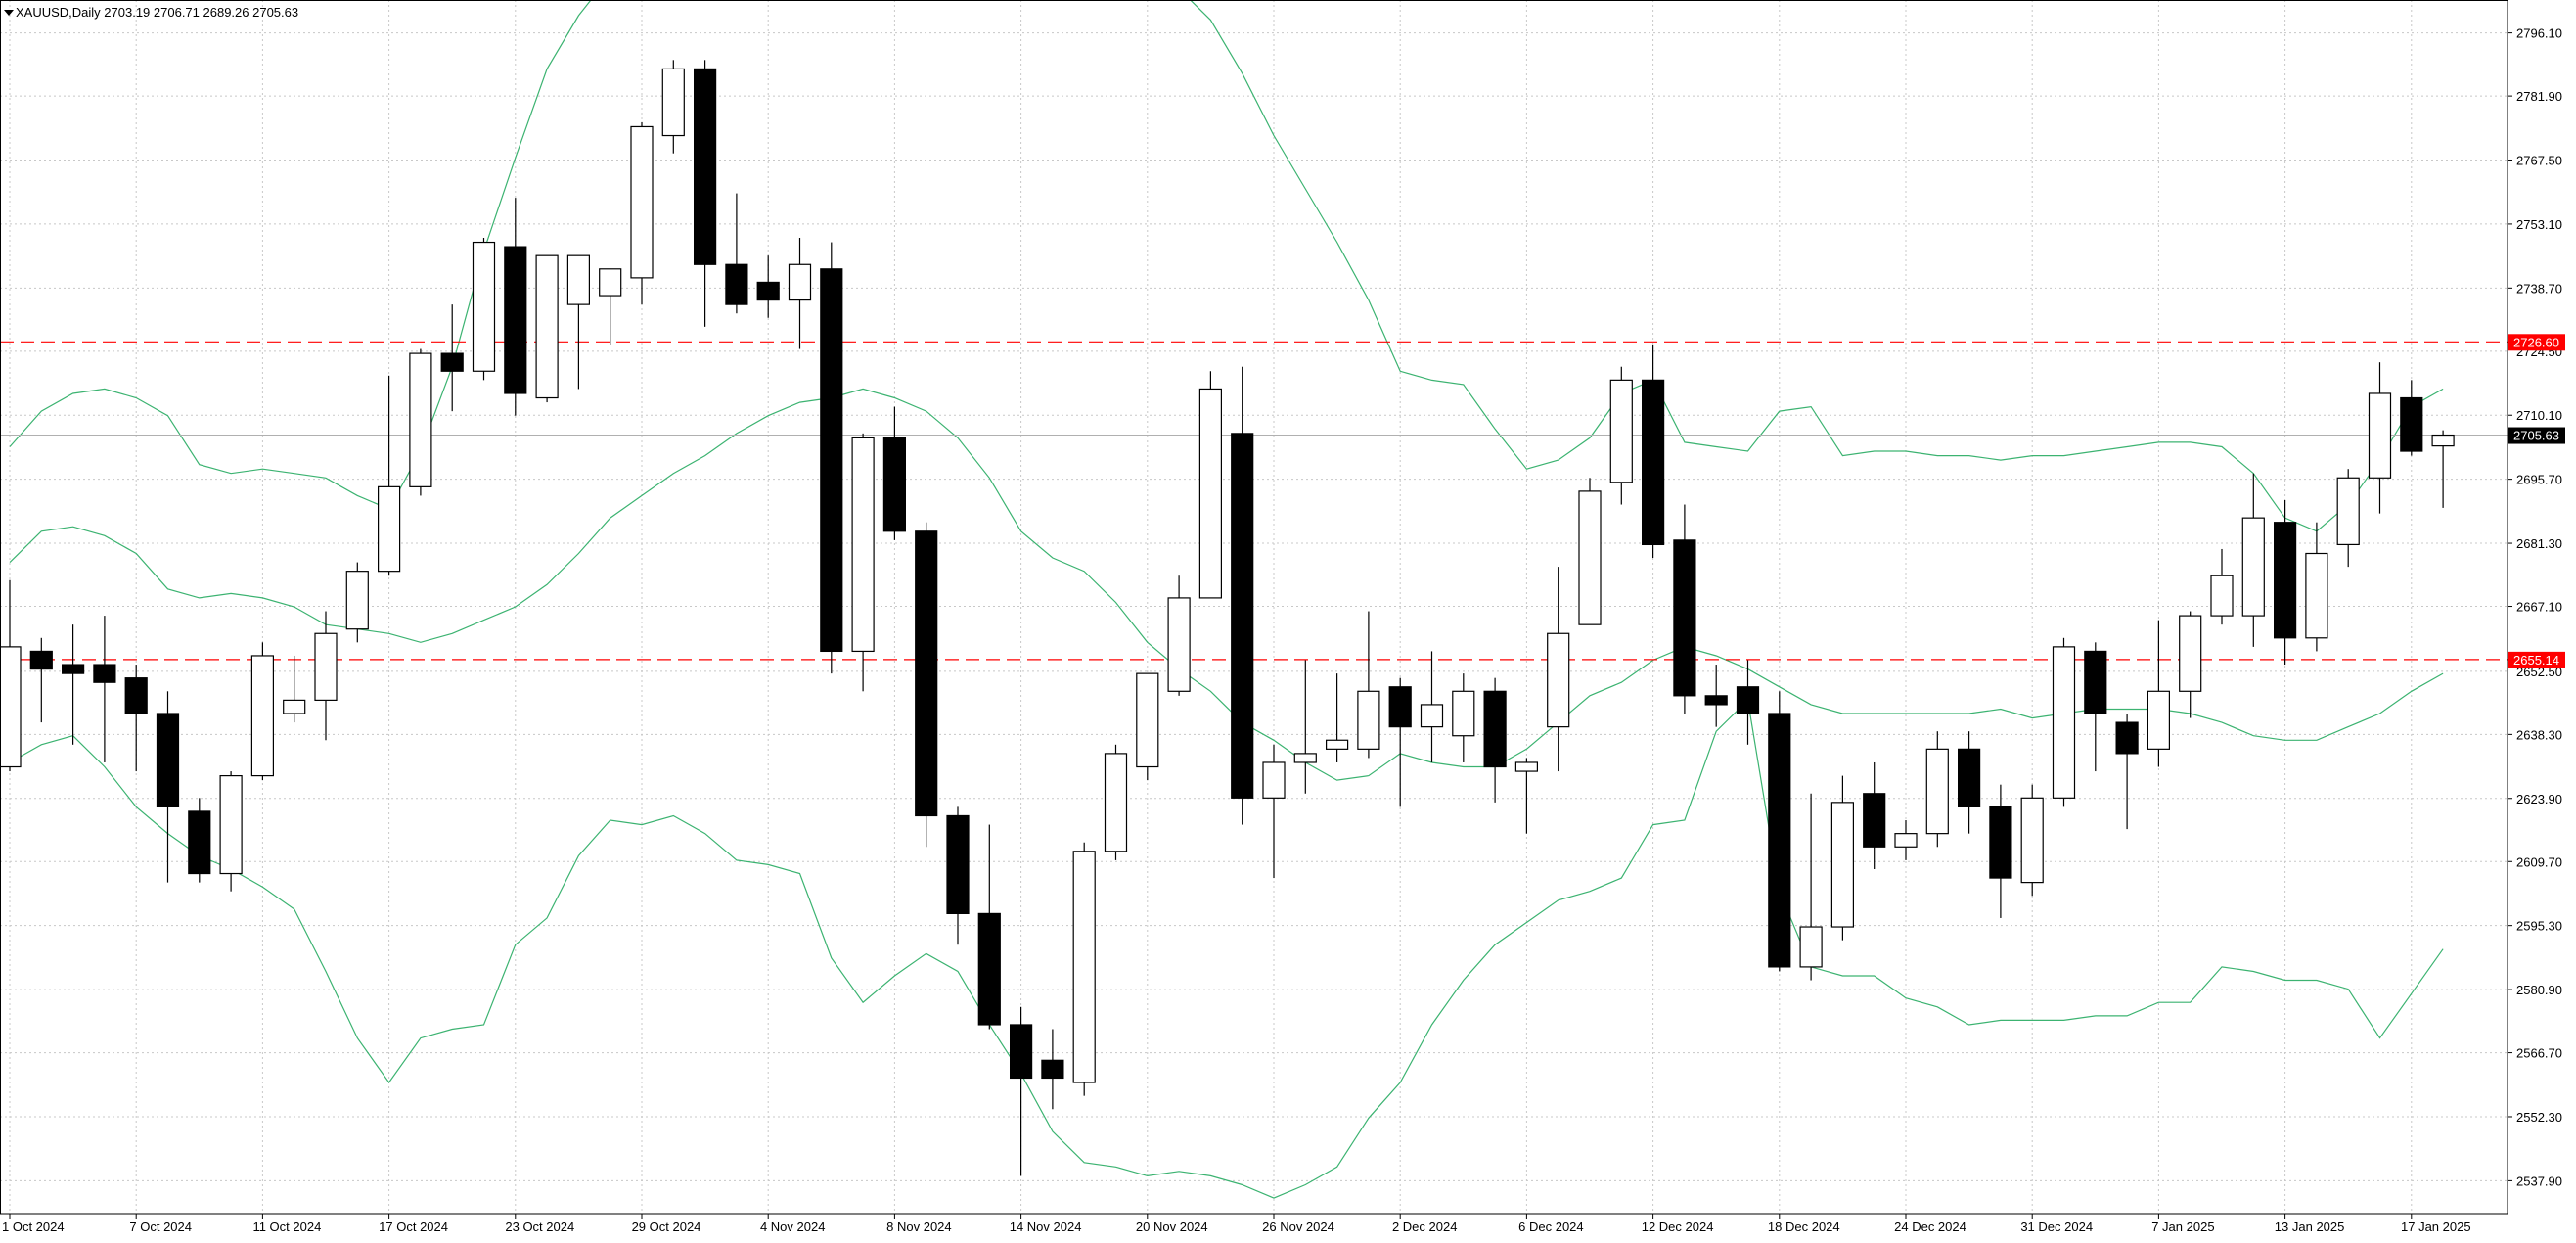  I want to click on y-tick-label: 2781.90, so click(2539, 96).